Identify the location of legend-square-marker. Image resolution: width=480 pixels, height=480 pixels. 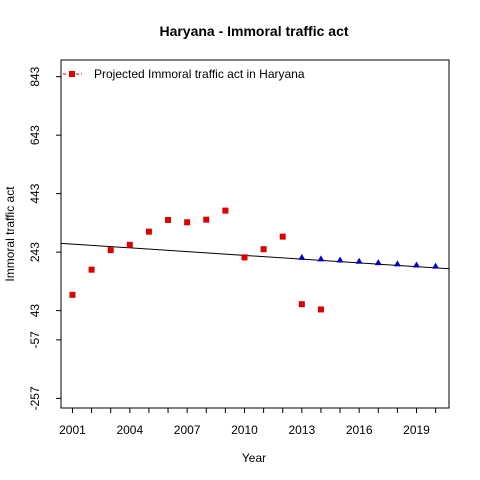
(72, 74).